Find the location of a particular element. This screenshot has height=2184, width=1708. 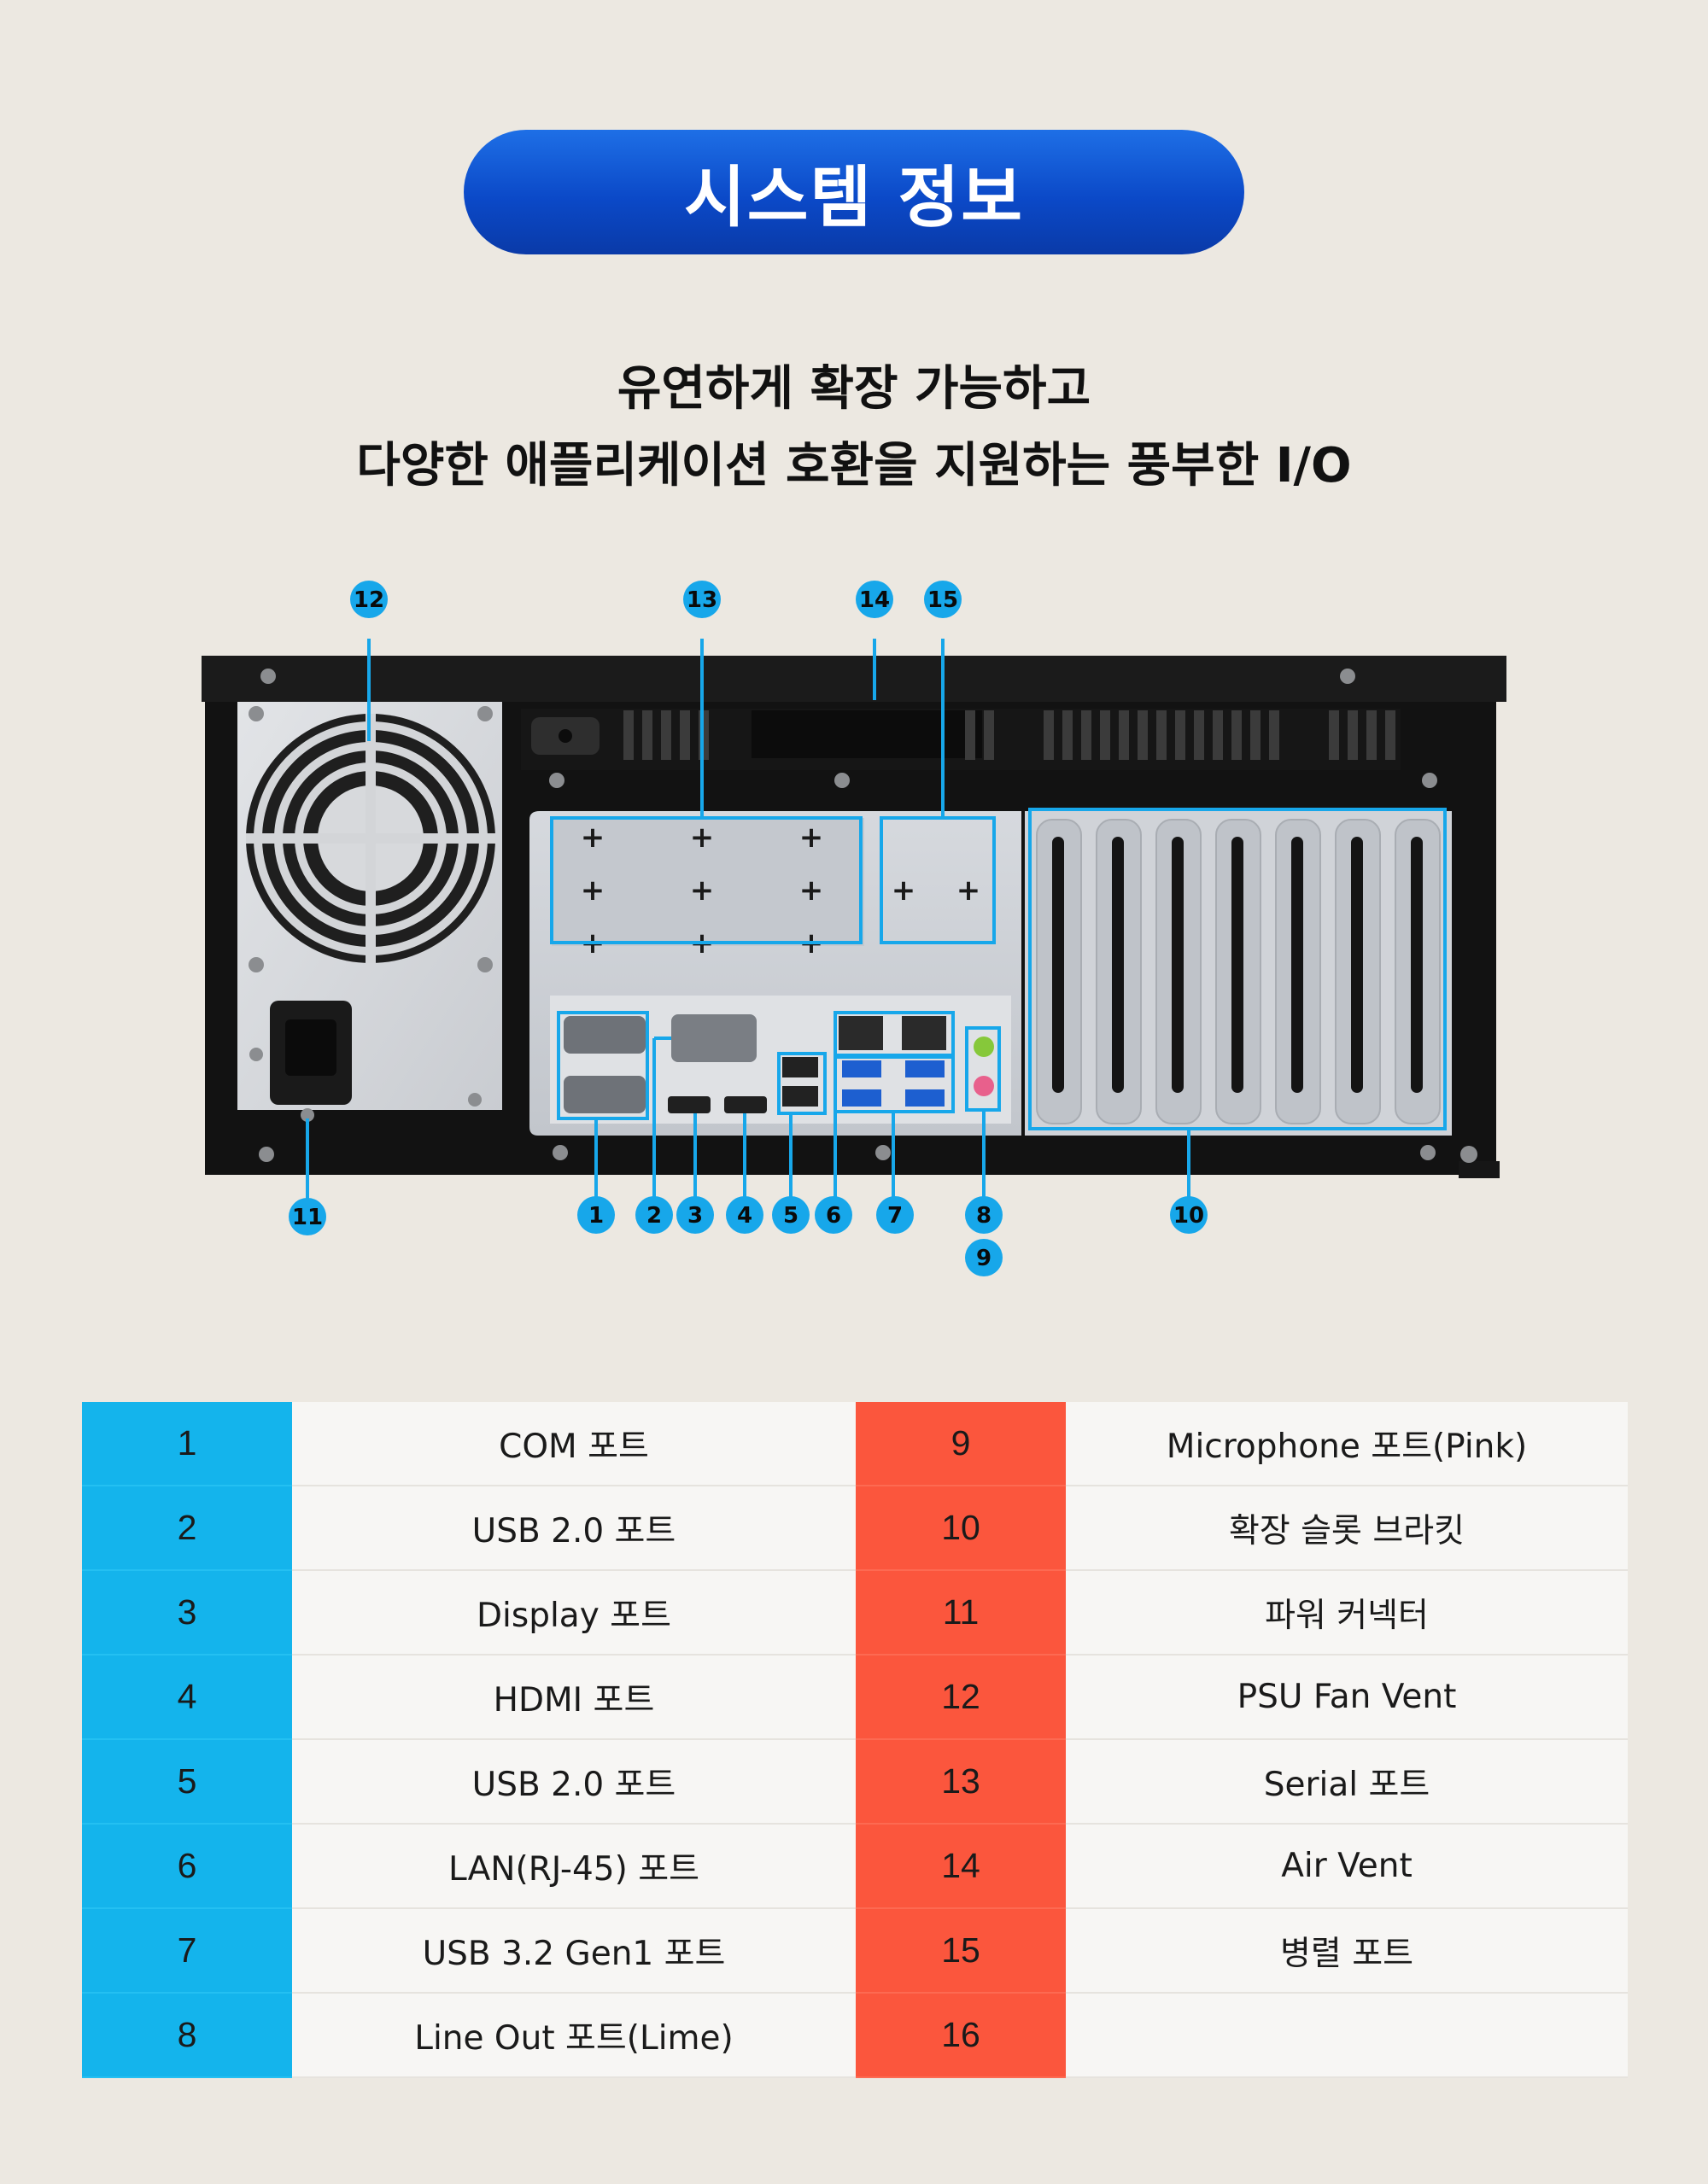

row-label-left: LAN(RJ-45) 포트 is located at coordinates (574, 1866).